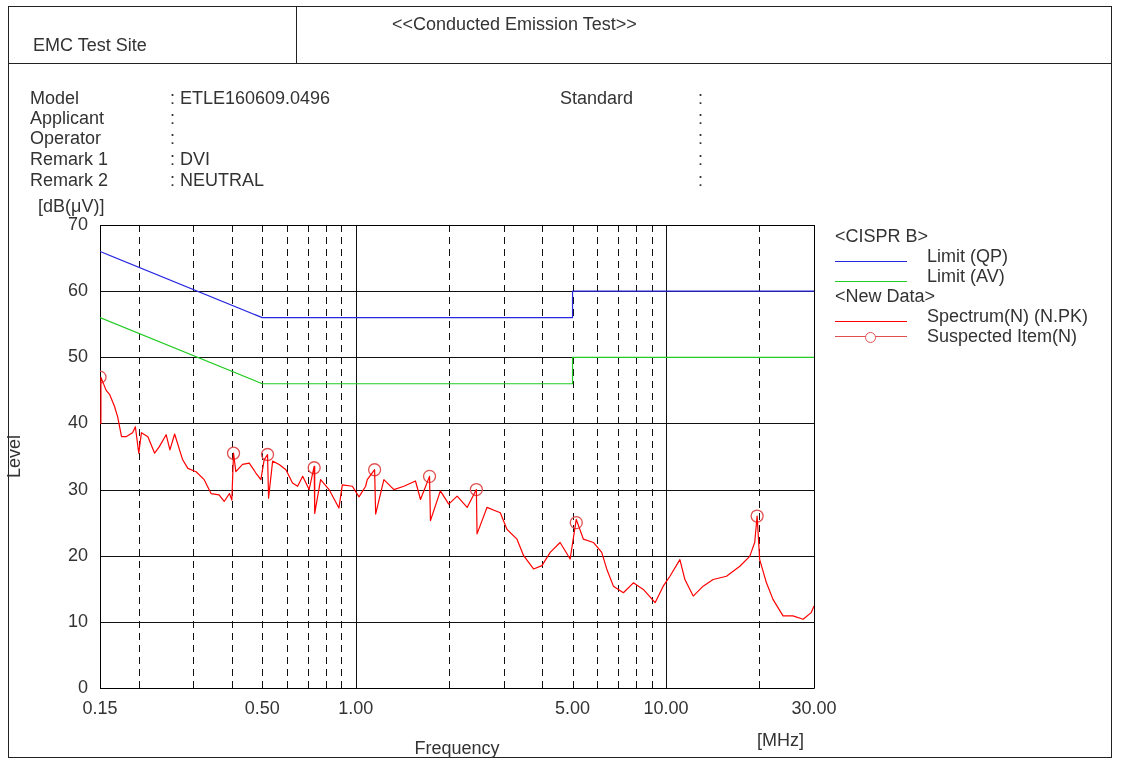 The width and height of the screenshot is (1121, 764). I want to click on text: [MHz], so click(780, 740).